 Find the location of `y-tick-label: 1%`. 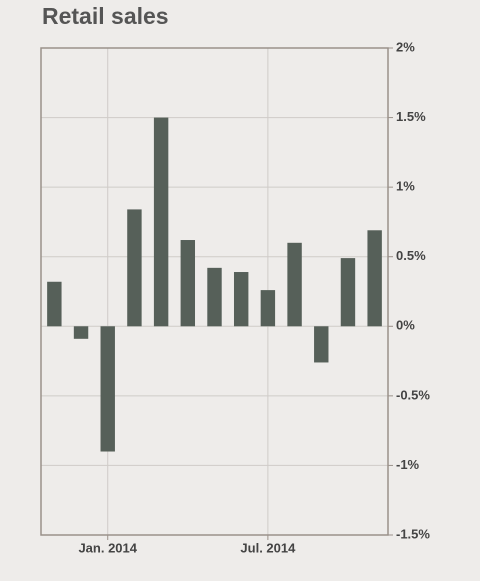

y-tick-label: 1% is located at coordinates (405, 186).